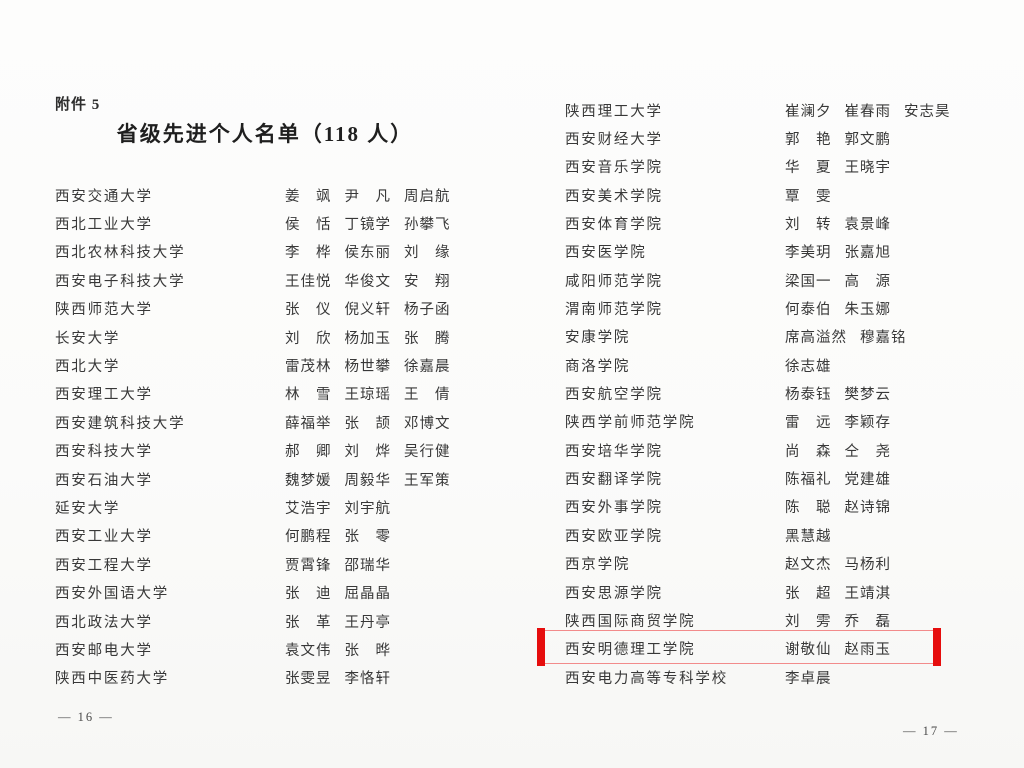 This screenshot has height=768, width=1024. Describe the element at coordinates (614, 451) in the screenshot. I see `school-name: 西安培华学院` at that location.